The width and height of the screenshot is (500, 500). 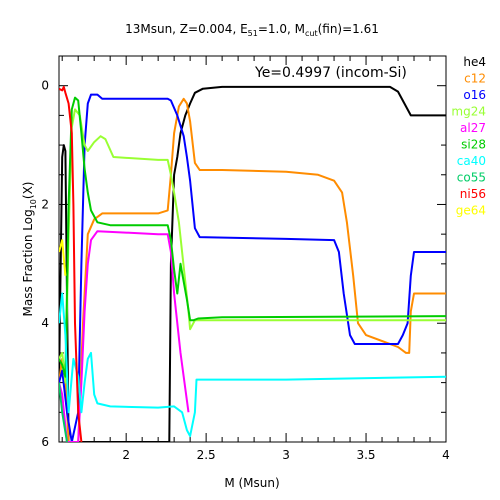 What do you see at coordinates (473, 145) in the screenshot?
I see `legend-entry-si28: si28` at bounding box center [473, 145].